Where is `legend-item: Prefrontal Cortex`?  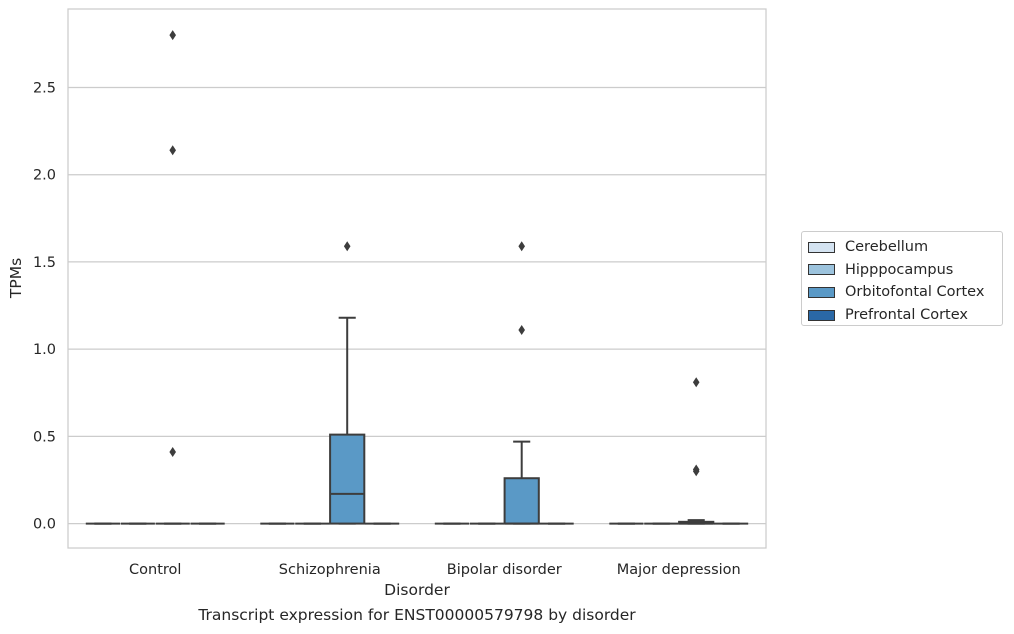
legend-item: Prefrontal Cortex is located at coordinates (905, 315).